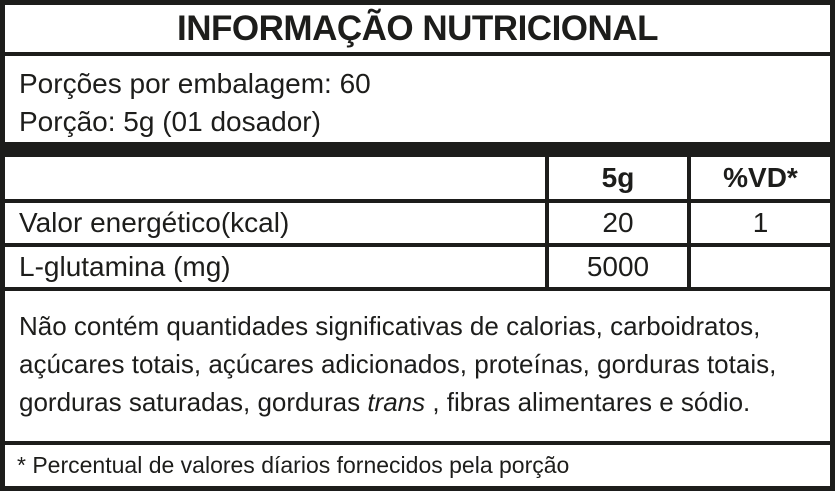 This screenshot has width=835, height=491. Describe the element at coordinates (170, 121) in the screenshot. I see `portion-size-text: Porção: 5g (01 dosador)` at that location.